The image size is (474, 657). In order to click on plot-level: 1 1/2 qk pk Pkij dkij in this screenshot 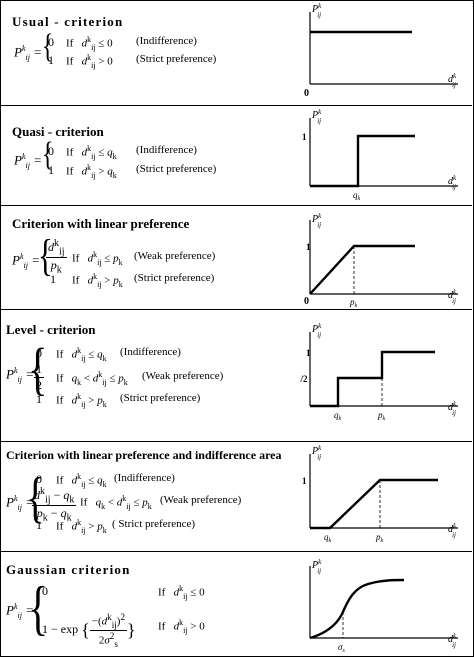, I will do `click(379, 372)`.